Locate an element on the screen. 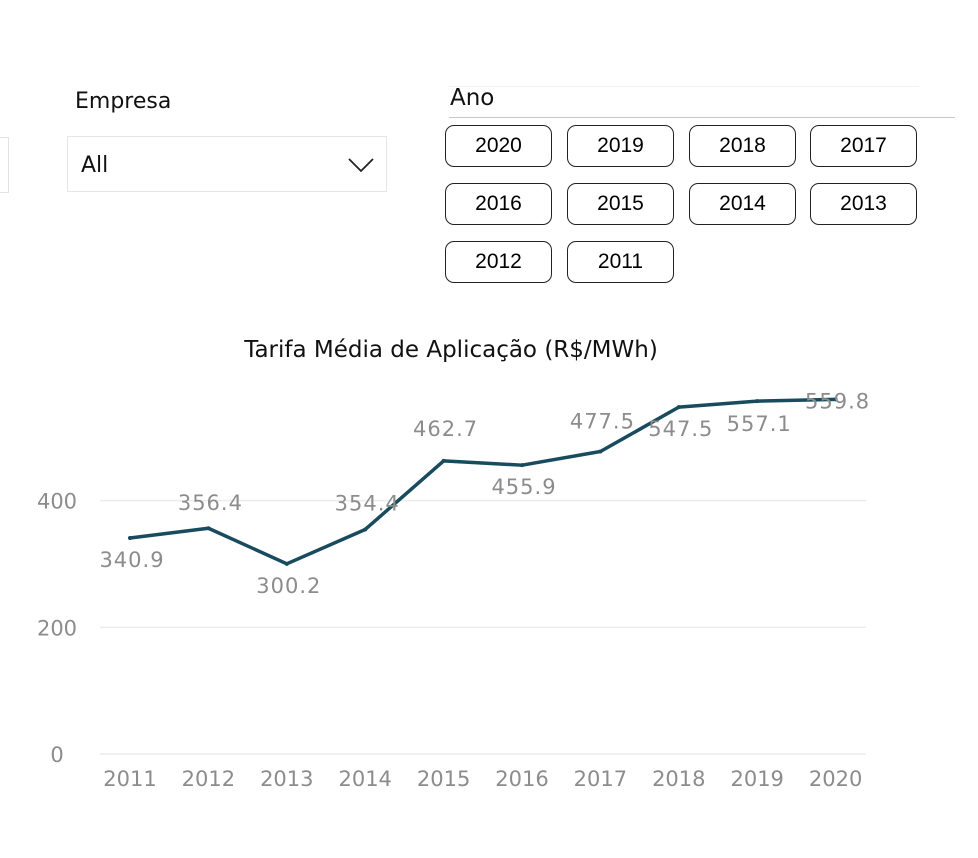 The height and width of the screenshot is (858, 978). data-label: 340.9 is located at coordinates (131, 560).